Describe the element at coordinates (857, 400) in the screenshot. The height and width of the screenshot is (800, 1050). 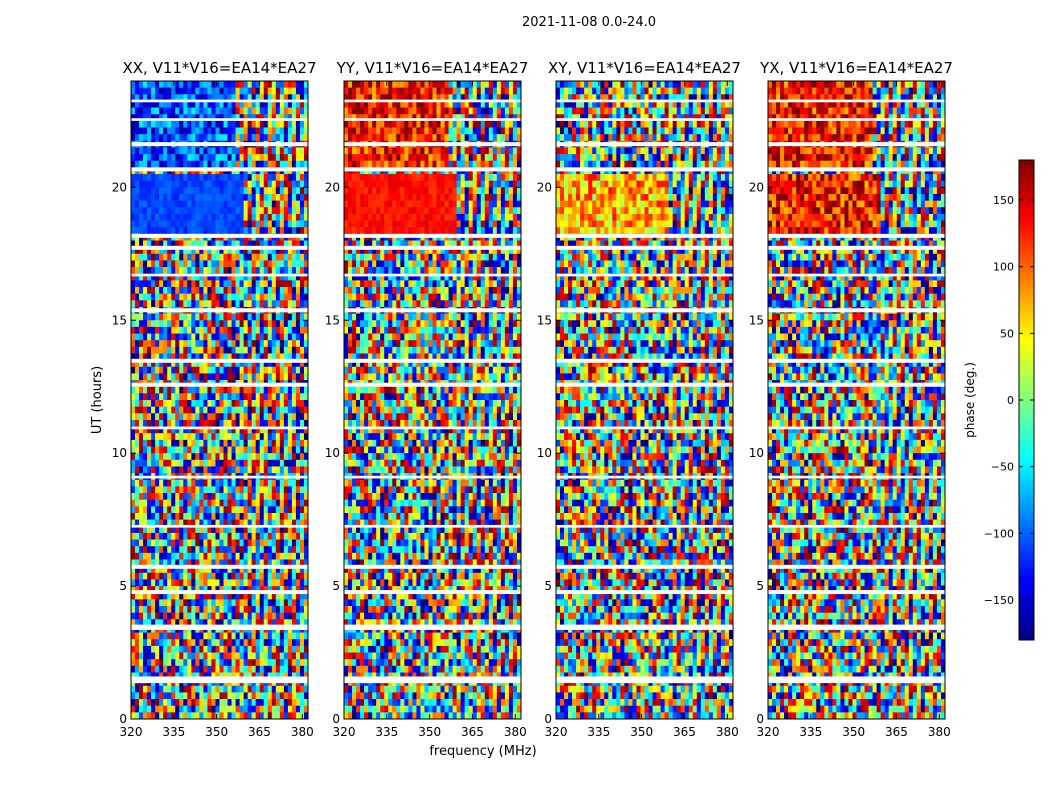
I see `panel-yx-cells` at that location.